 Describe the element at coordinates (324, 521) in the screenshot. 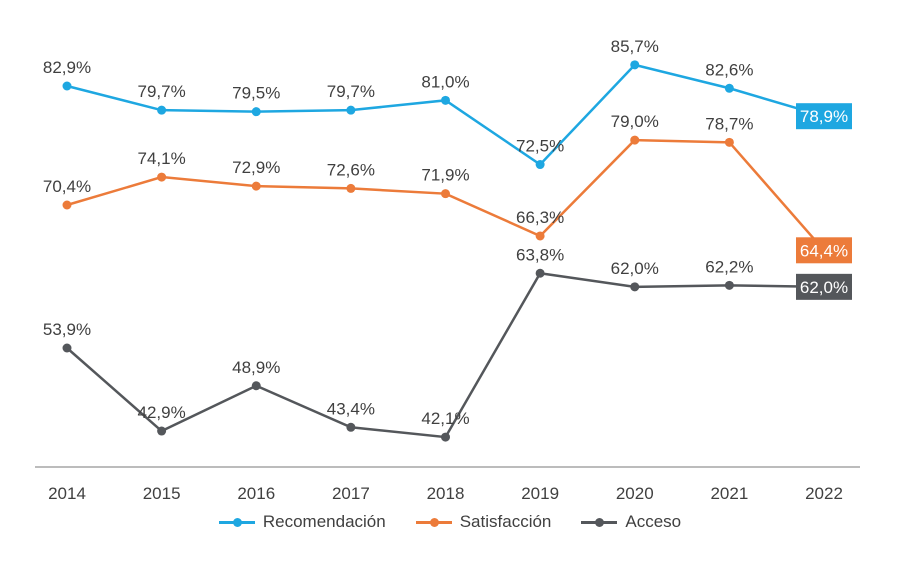

I see `legend-label: Recomendación` at that location.